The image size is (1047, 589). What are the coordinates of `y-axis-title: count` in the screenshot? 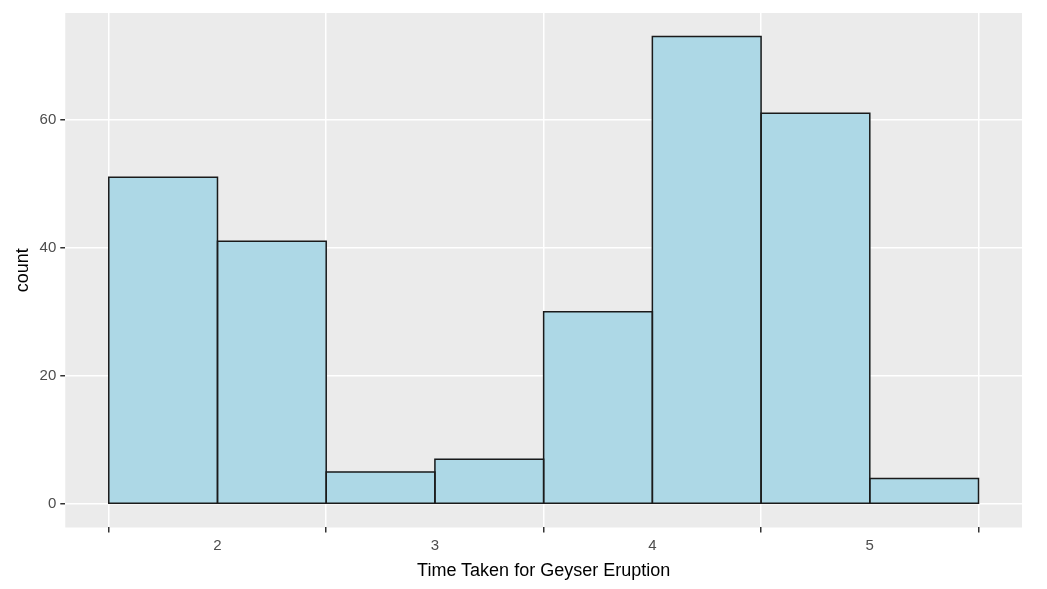 It's located at (21, 270).